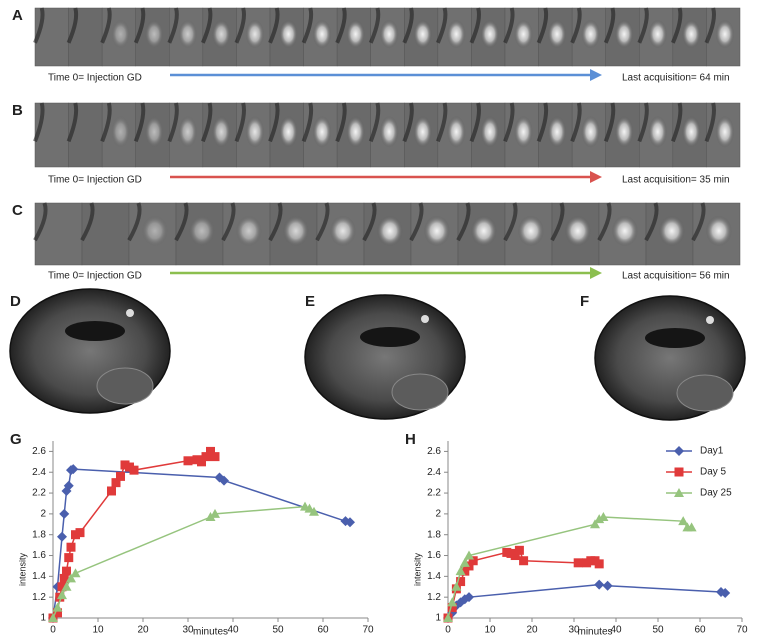 Image resolution: width=771 pixels, height=641 pixels. What do you see at coordinates (676, 78) in the screenshot?
I see `end-label: Last acquisition= 64 min` at bounding box center [676, 78].